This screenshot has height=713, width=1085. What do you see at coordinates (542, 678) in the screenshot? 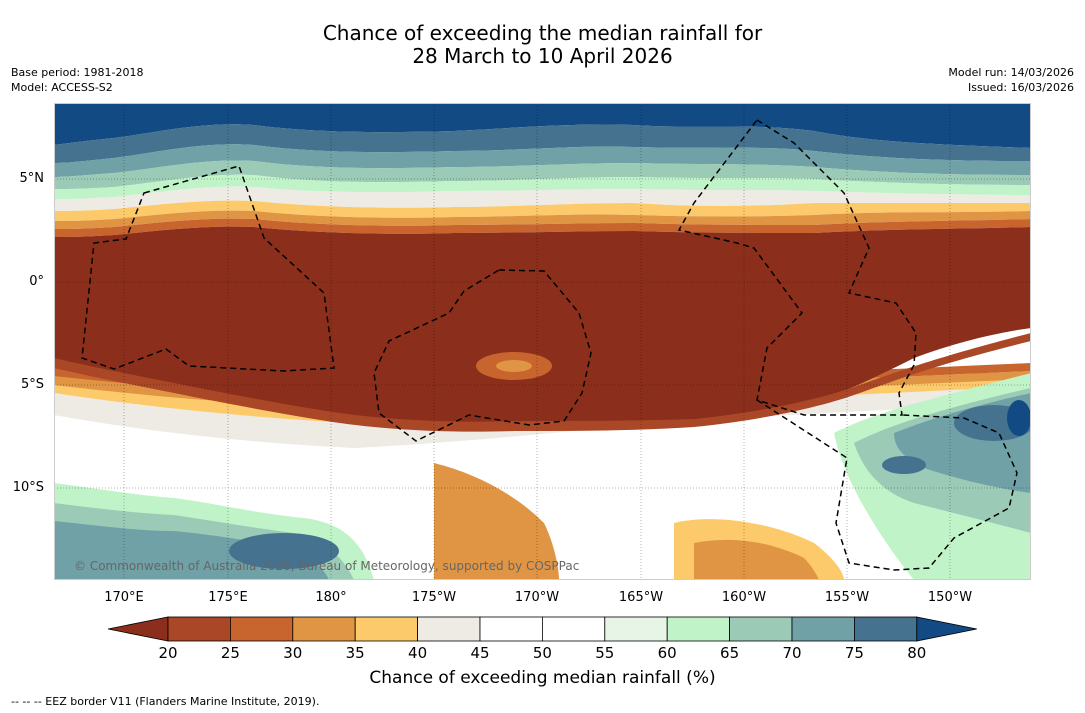
I see `colorbar-label: Chance of exceeding median rainfall (%)` at bounding box center [542, 678].